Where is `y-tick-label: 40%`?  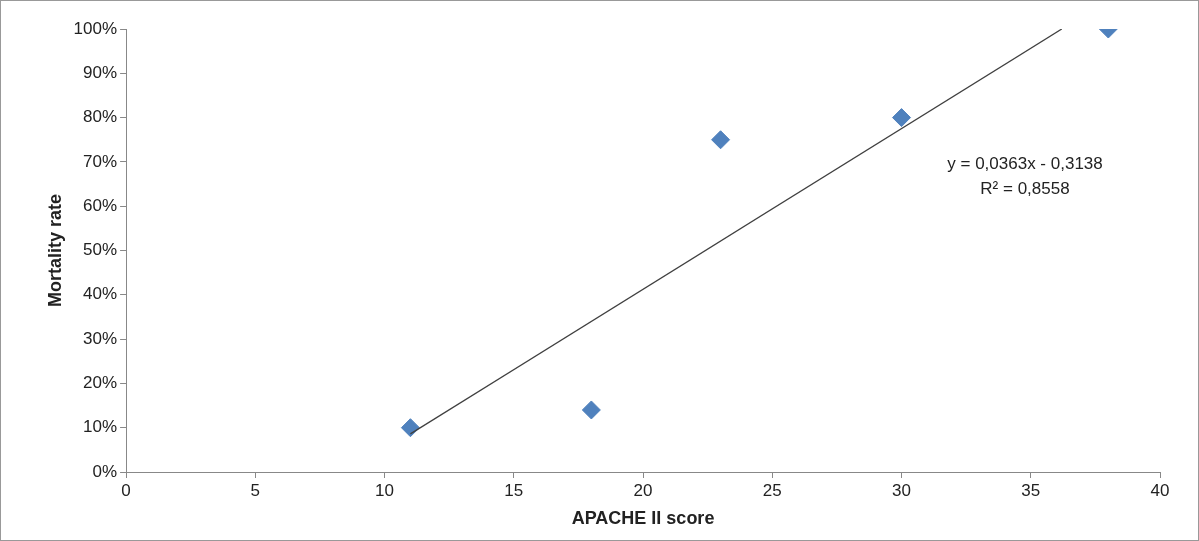
y-tick-label: 40% is located at coordinates (100, 294).